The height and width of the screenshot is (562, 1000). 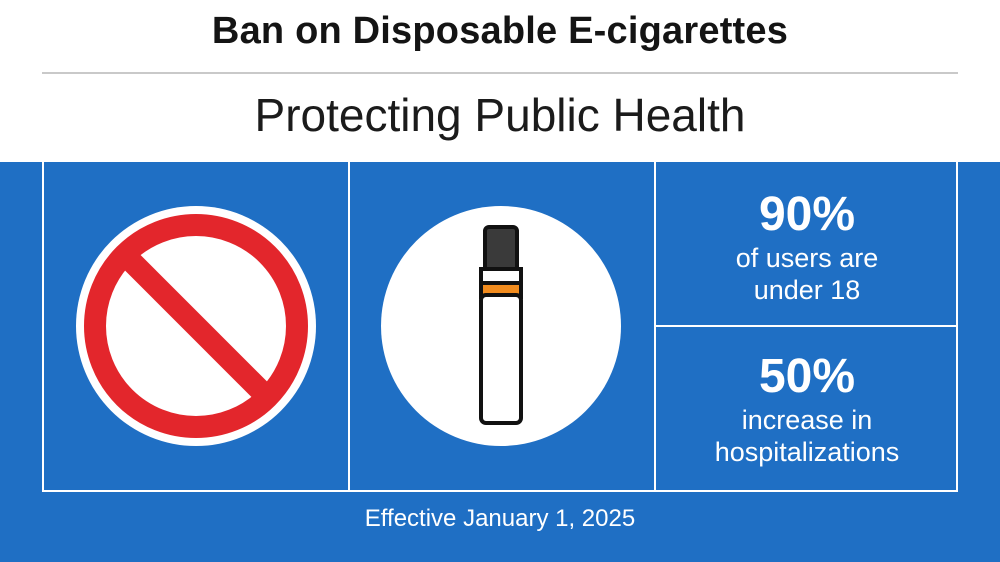 I want to click on page-subtitle: Protecting Public Health, so click(x=500, y=115).